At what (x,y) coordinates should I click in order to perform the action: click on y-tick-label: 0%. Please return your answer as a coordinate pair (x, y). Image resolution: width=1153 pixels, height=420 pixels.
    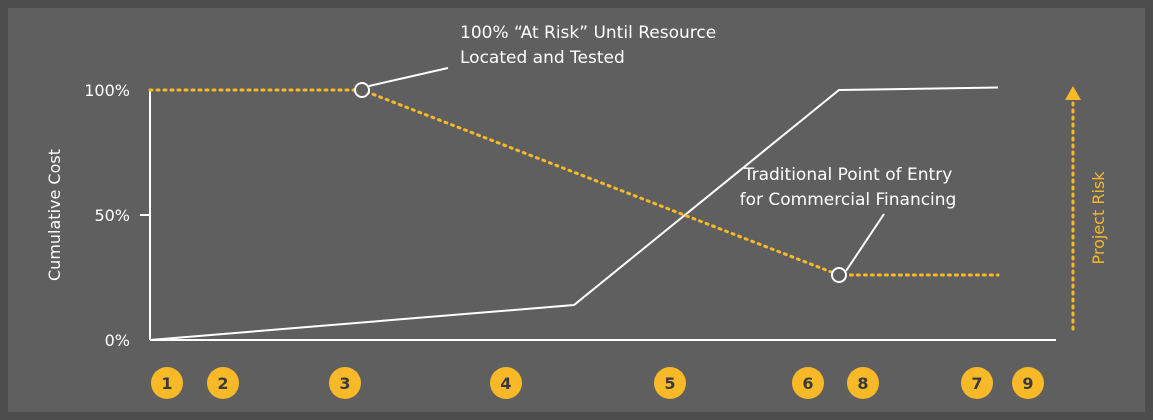
    Looking at the image, I should click on (117, 340).